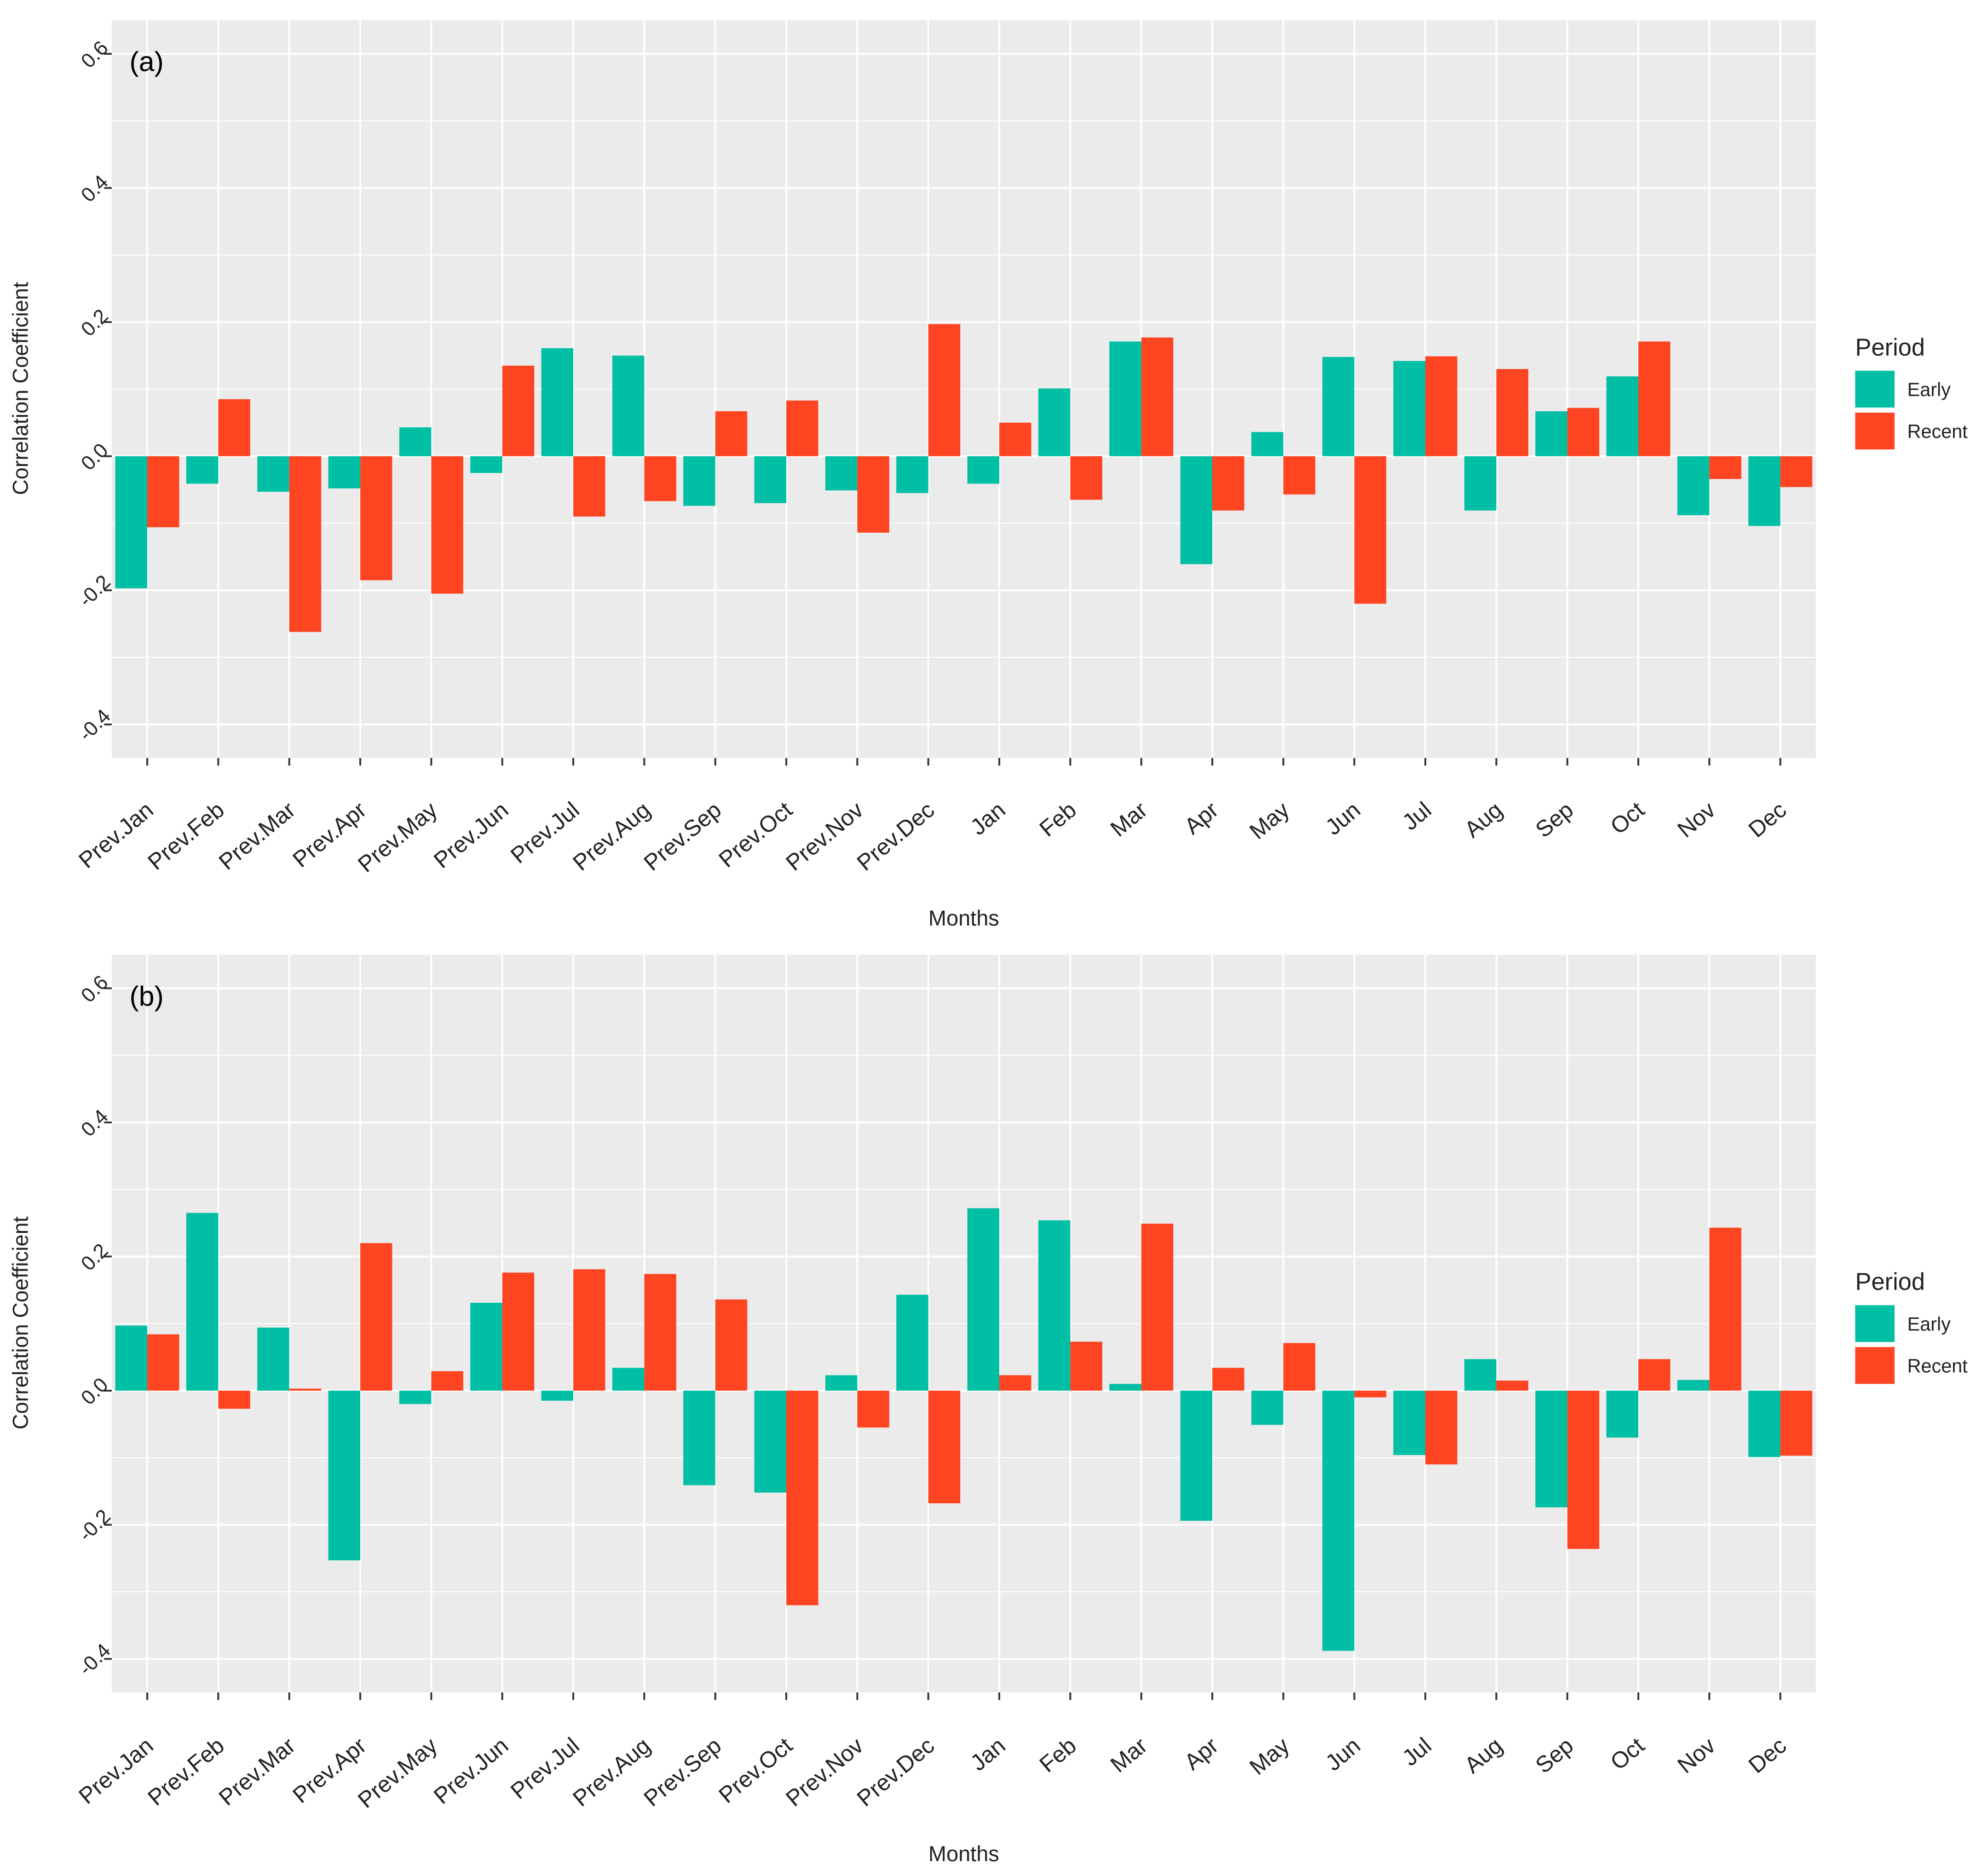 The height and width of the screenshot is (1875, 1988). Describe the element at coordinates (21, 388) in the screenshot. I see `y-axis-title: Correlation Coefficient` at that location.